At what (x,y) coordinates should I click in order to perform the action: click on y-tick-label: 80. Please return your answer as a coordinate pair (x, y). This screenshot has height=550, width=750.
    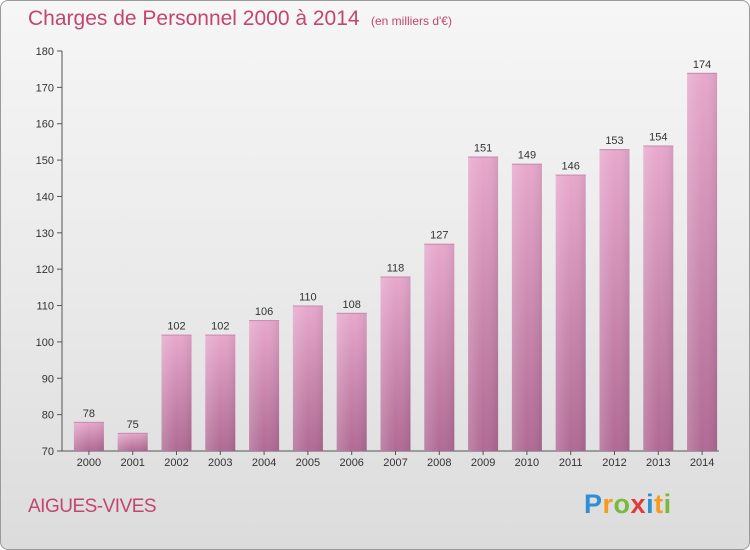
    Looking at the image, I should click on (48, 416).